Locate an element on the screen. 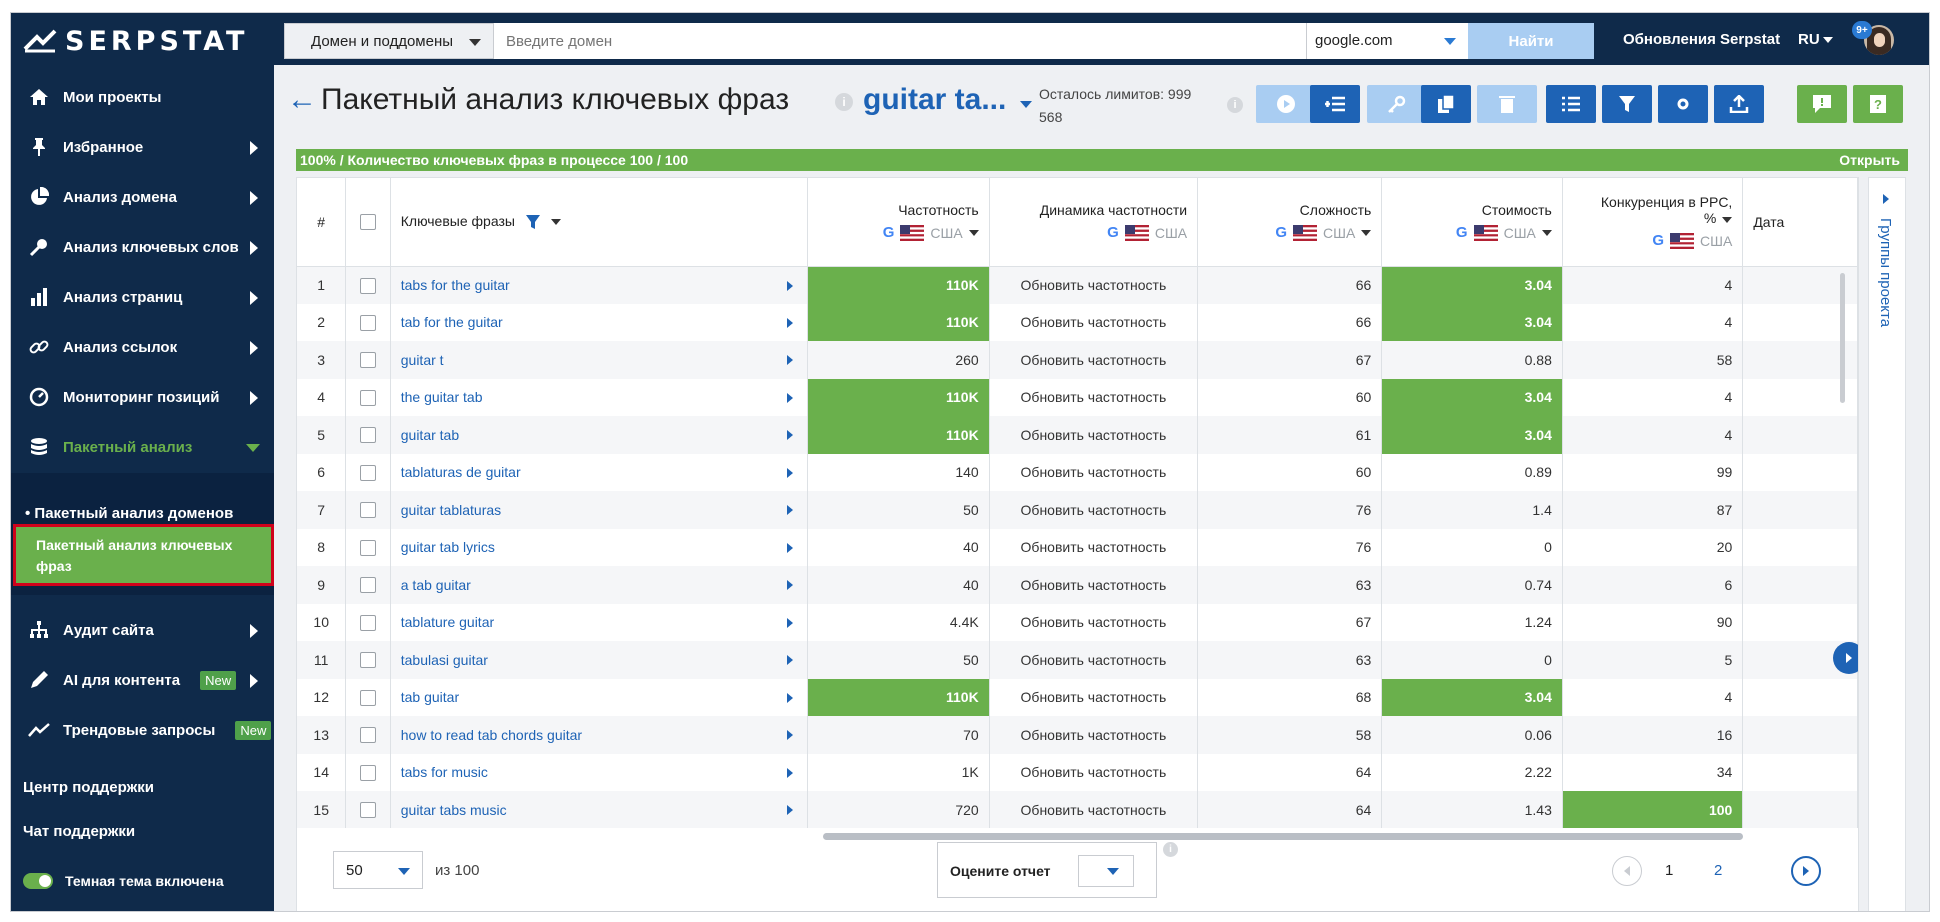 Image resolution: width=1940 pixels, height=922 pixels. project-groups-tab: Группы проекта is located at coordinates (1887, 544).